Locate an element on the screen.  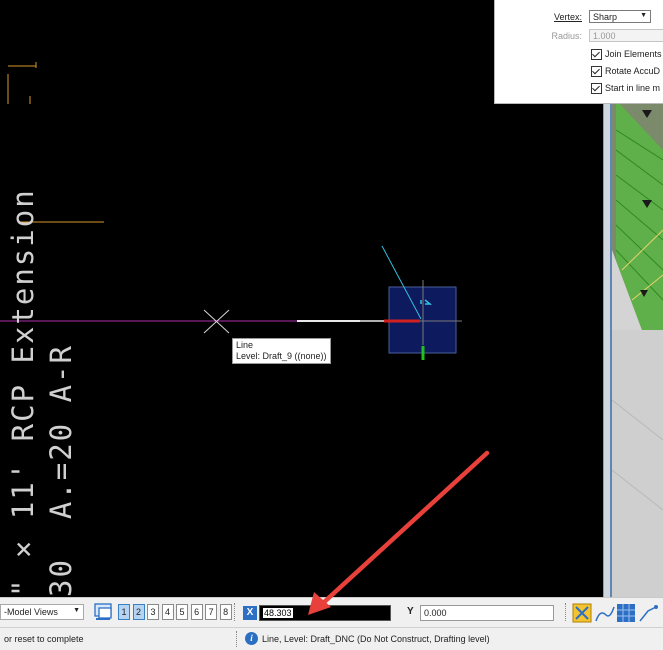
cursor-cross is located at coordinates (216, 321).